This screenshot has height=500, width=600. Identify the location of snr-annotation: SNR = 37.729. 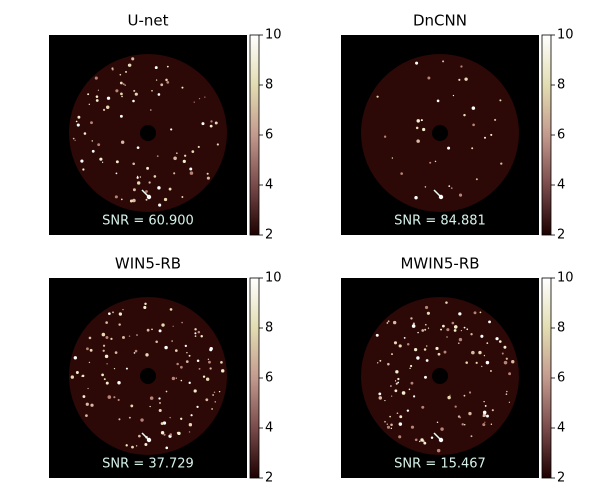
(148, 464).